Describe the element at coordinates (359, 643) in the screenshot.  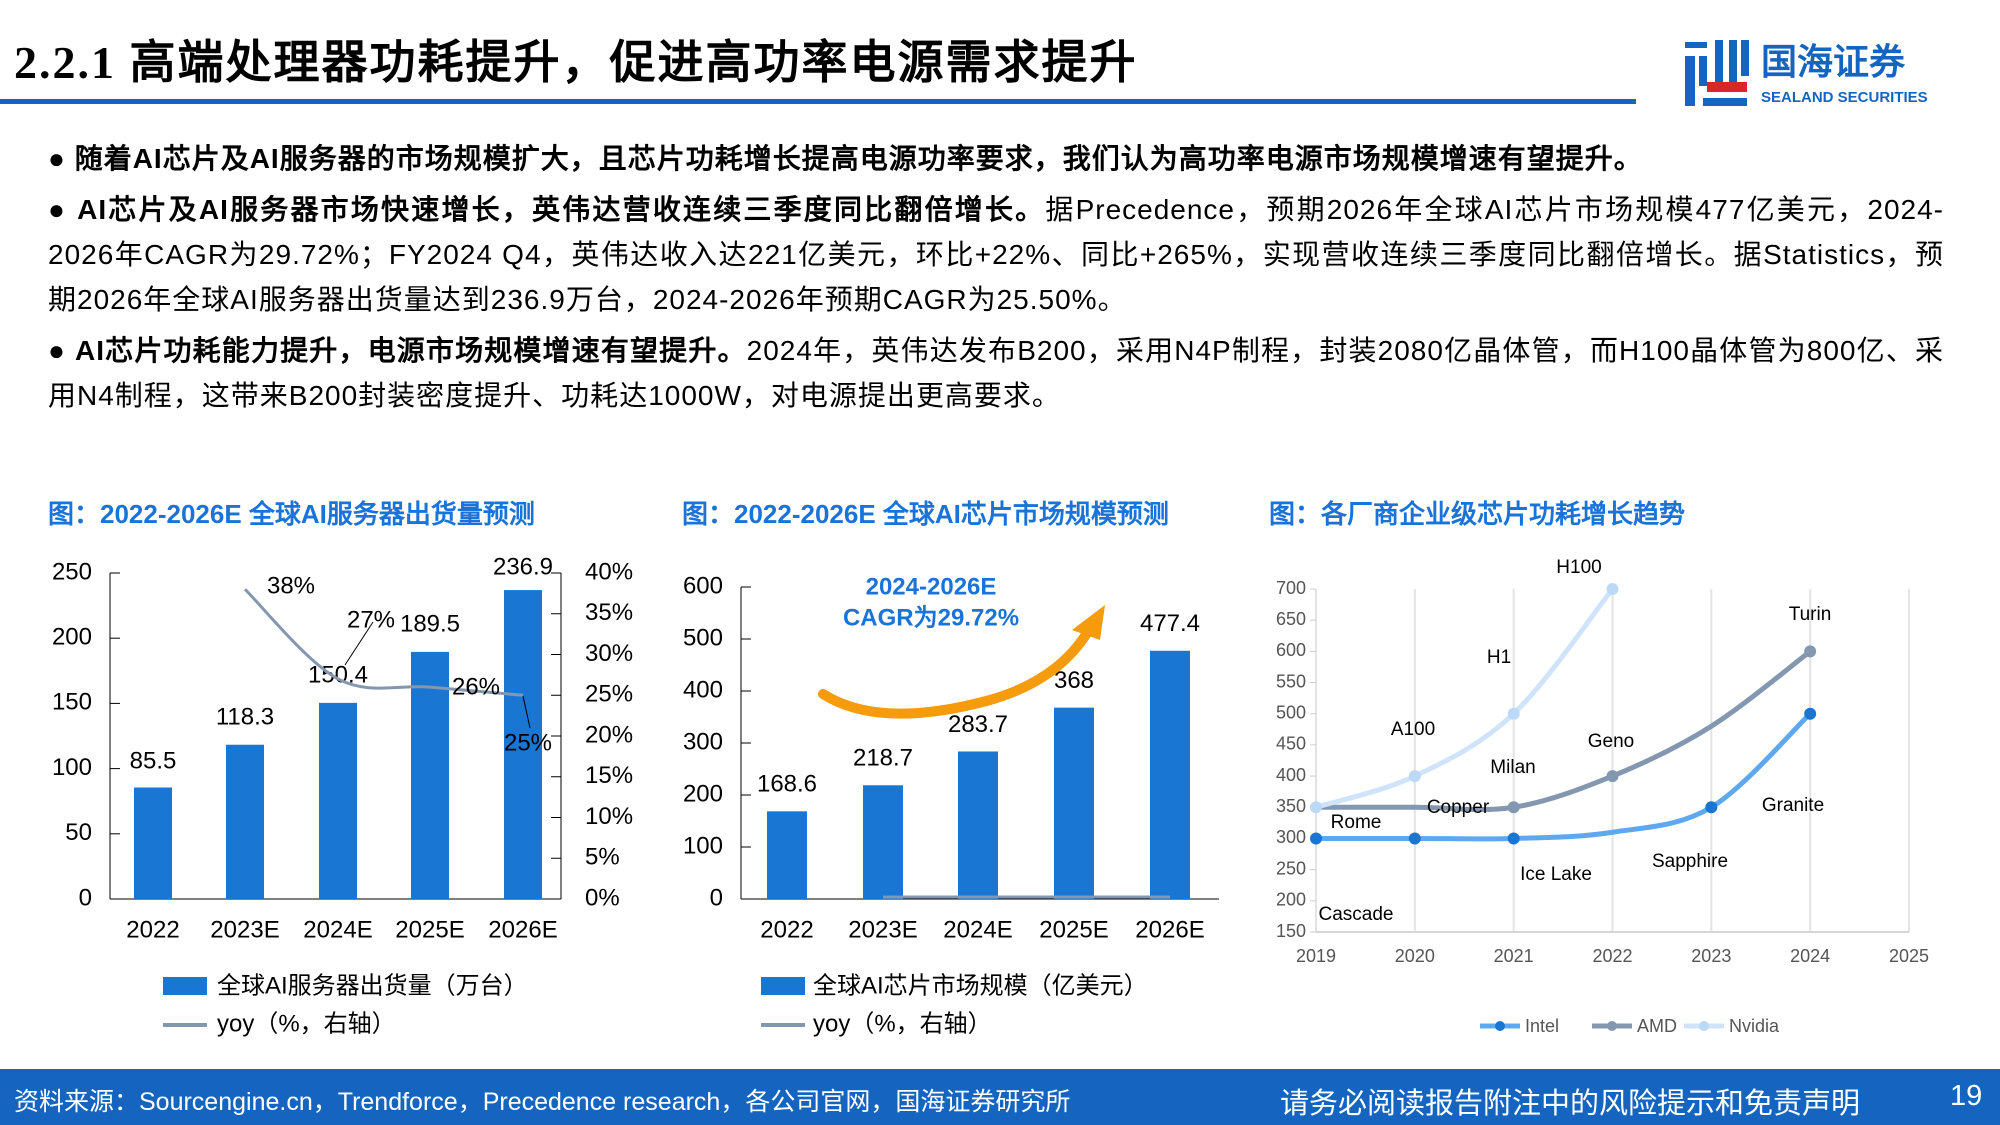
I see `leader-line` at that location.